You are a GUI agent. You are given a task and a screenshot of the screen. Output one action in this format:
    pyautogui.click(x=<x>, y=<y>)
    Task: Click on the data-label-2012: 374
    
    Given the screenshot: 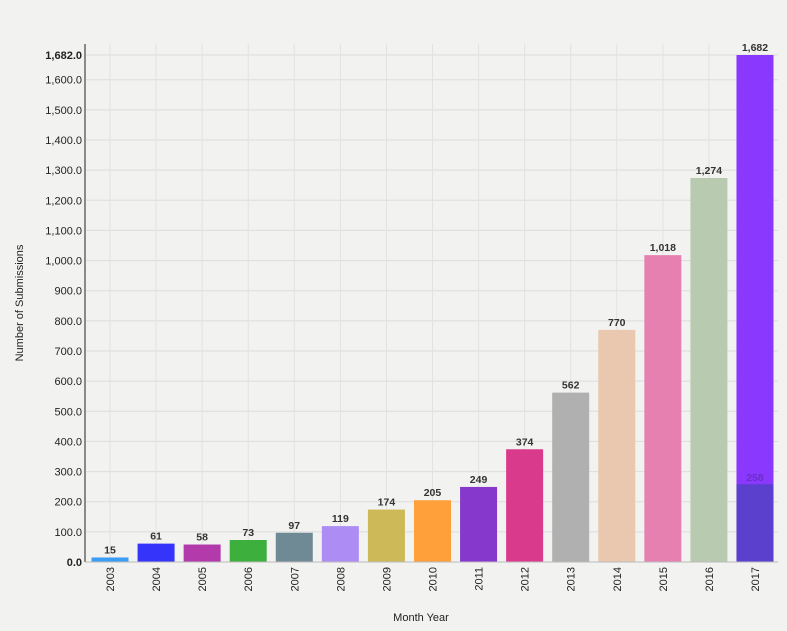 What is the action you would take?
    pyautogui.click(x=525, y=442)
    